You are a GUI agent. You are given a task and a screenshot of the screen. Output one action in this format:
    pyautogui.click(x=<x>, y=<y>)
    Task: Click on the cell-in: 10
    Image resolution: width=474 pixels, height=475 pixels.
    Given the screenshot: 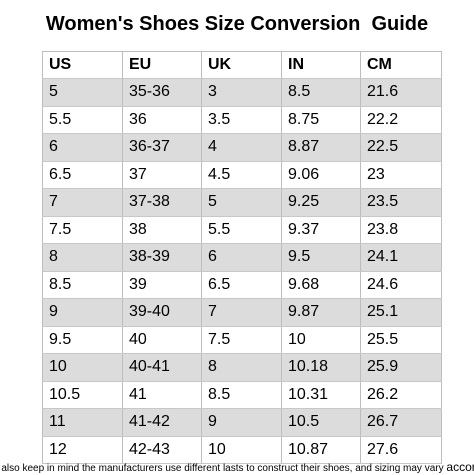 What is the action you would take?
    pyautogui.click(x=321, y=340)
    